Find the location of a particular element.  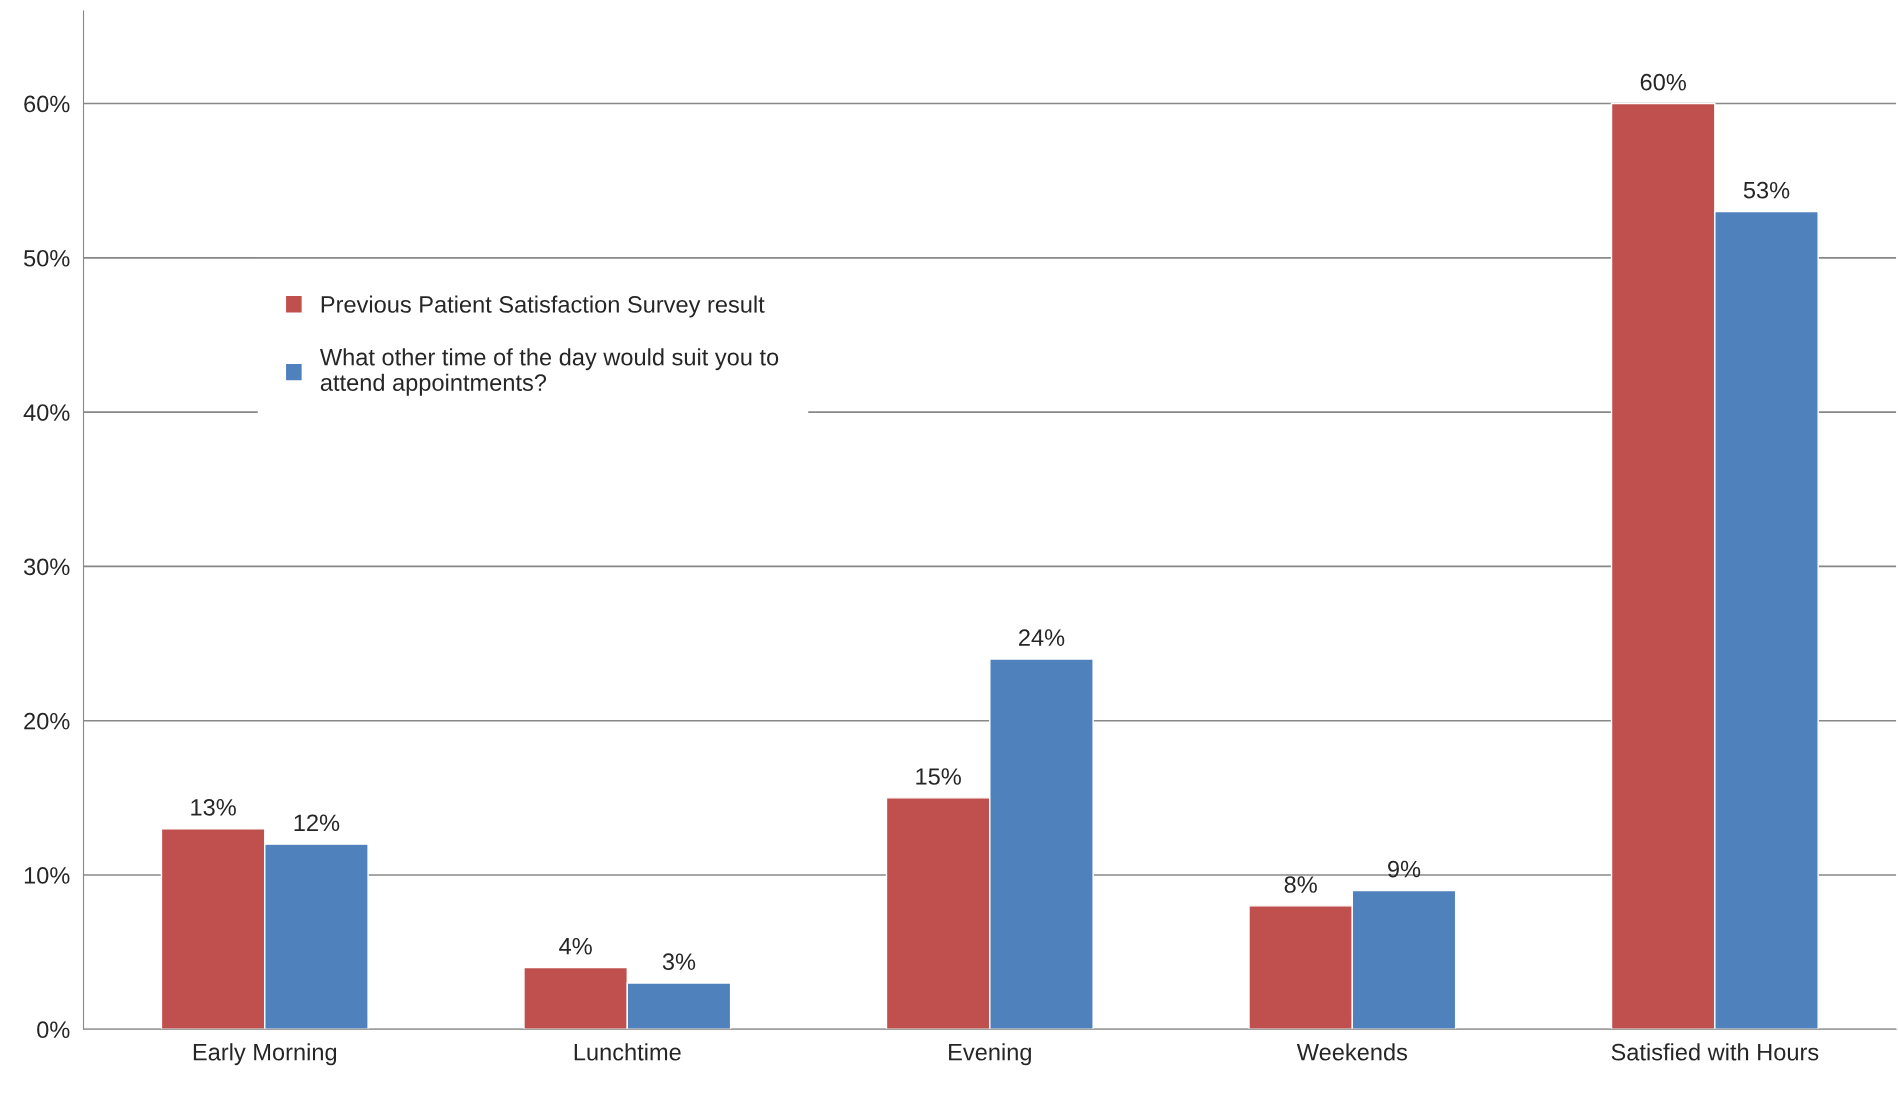

y-tick-label: 10% is located at coordinates (47, 875).